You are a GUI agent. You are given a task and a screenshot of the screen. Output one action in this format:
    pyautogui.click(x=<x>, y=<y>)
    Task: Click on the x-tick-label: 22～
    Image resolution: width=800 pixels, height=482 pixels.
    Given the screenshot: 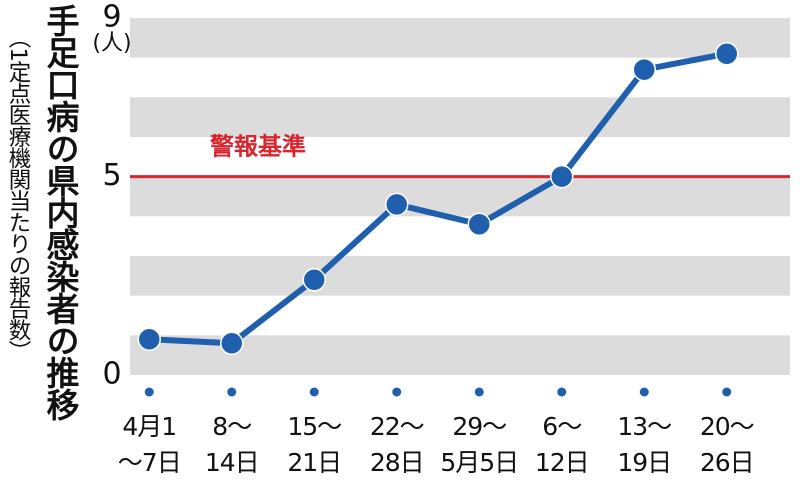 What is the action you would take?
    pyautogui.click(x=397, y=426)
    